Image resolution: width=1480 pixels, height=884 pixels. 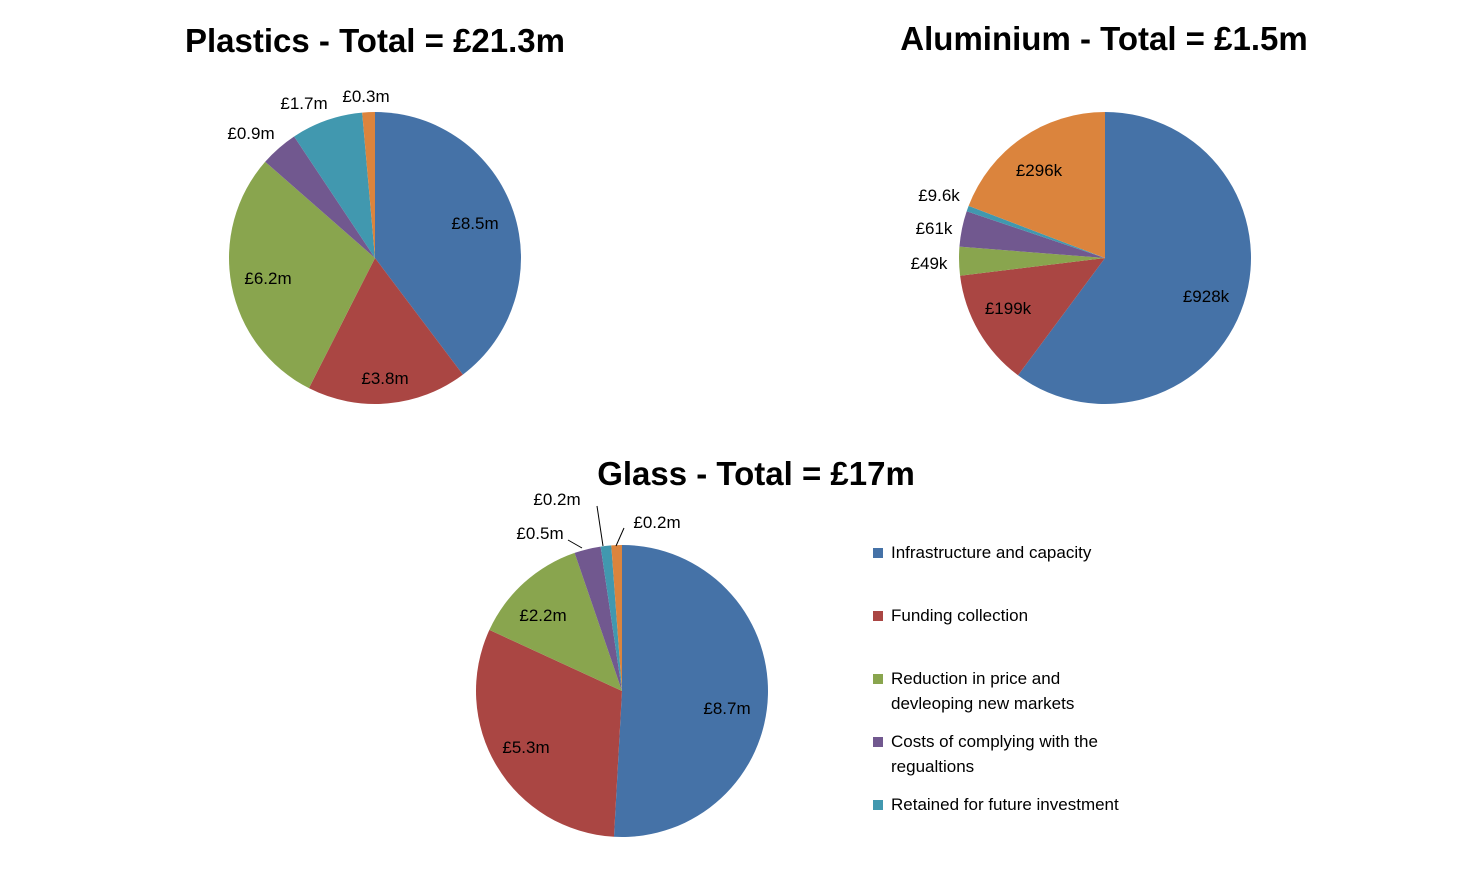 I want to click on data-label: £0.5m, so click(x=539, y=533).